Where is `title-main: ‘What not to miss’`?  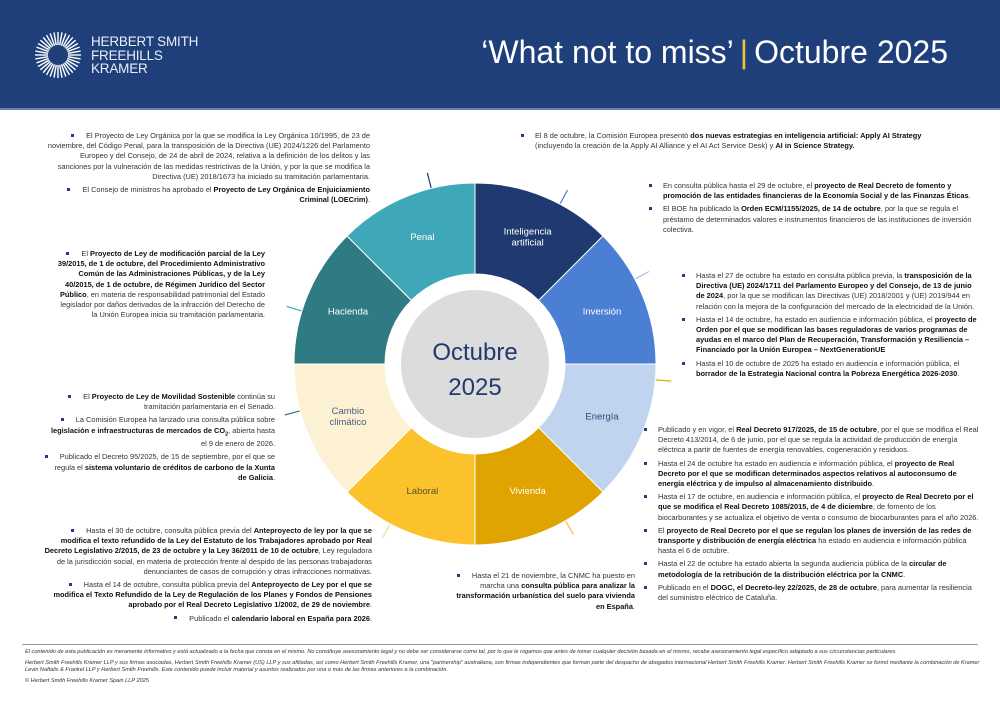 title-main: ‘What not to miss’ is located at coordinates (607, 52).